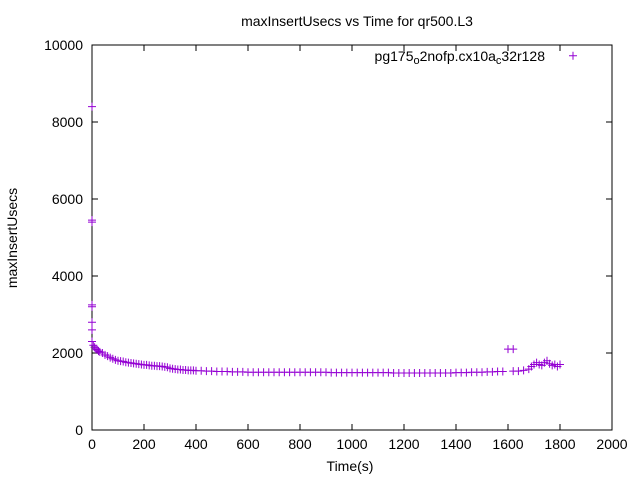 Image resolution: width=640 pixels, height=480 pixels. Describe the element at coordinates (300, 444) in the screenshot. I see `x-tick-label: 800` at that location.